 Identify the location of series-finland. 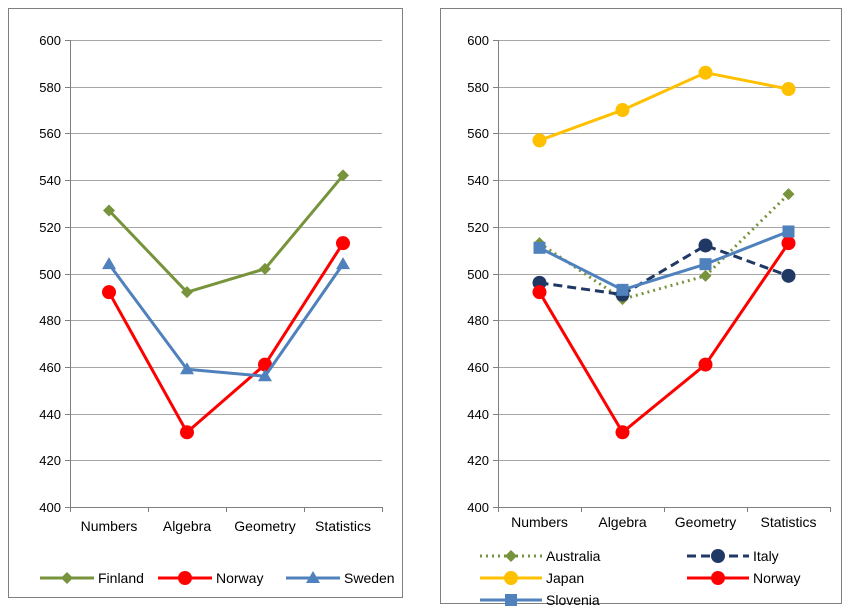
(226, 234).